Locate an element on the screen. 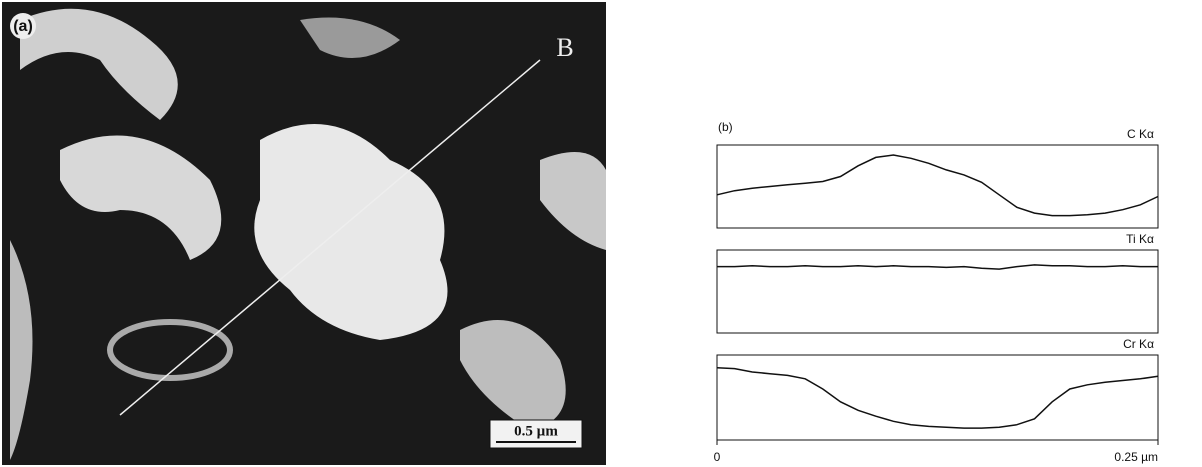  panel-label: (a) is located at coordinates (23, 26).